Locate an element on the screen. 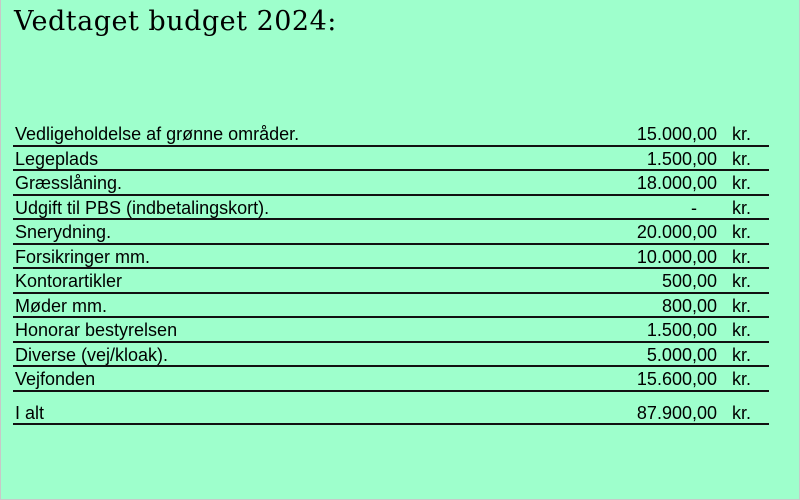 The height and width of the screenshot is (500, 800). row-label: Legeplads is located at coordinates (57, 158).